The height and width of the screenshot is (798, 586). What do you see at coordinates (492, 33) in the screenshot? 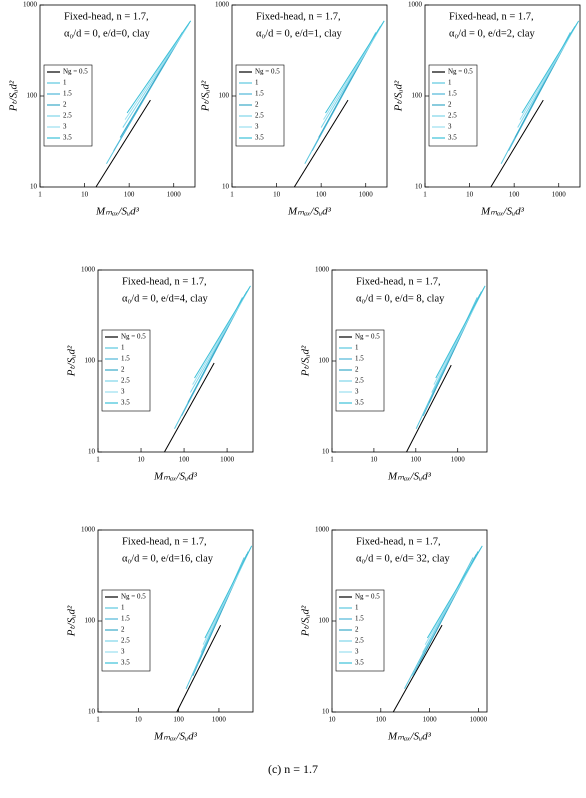
I see `panel-subtitle: α₀/d = 0, e/d=2, clay` at bounding box center [492, 33].